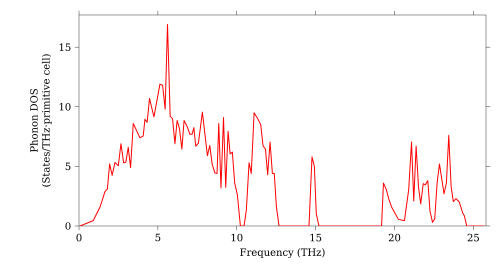  Describe the element at coordinates (65, 106) in the screenshot. I see `y-tick-label: 10` at that location.